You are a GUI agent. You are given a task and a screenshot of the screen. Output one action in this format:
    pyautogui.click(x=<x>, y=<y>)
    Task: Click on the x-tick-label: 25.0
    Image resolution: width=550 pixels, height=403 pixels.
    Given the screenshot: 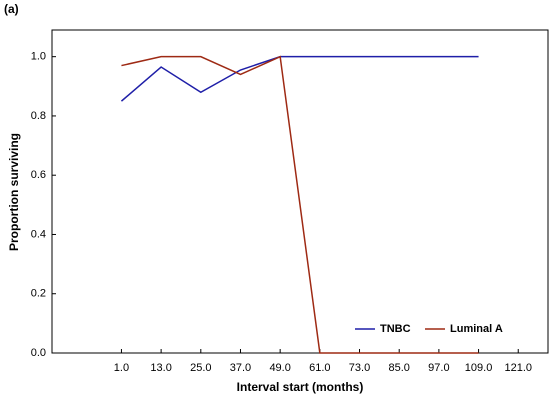 What is the action you would take?
    pyautogui.click(x=200, y=368)
    